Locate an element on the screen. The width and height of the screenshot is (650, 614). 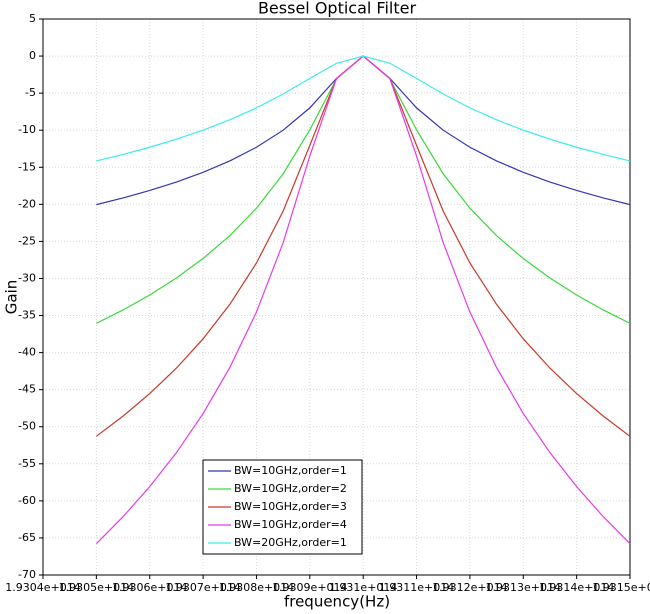
y-tick-label: 5 is located at coordinates (32, 18).